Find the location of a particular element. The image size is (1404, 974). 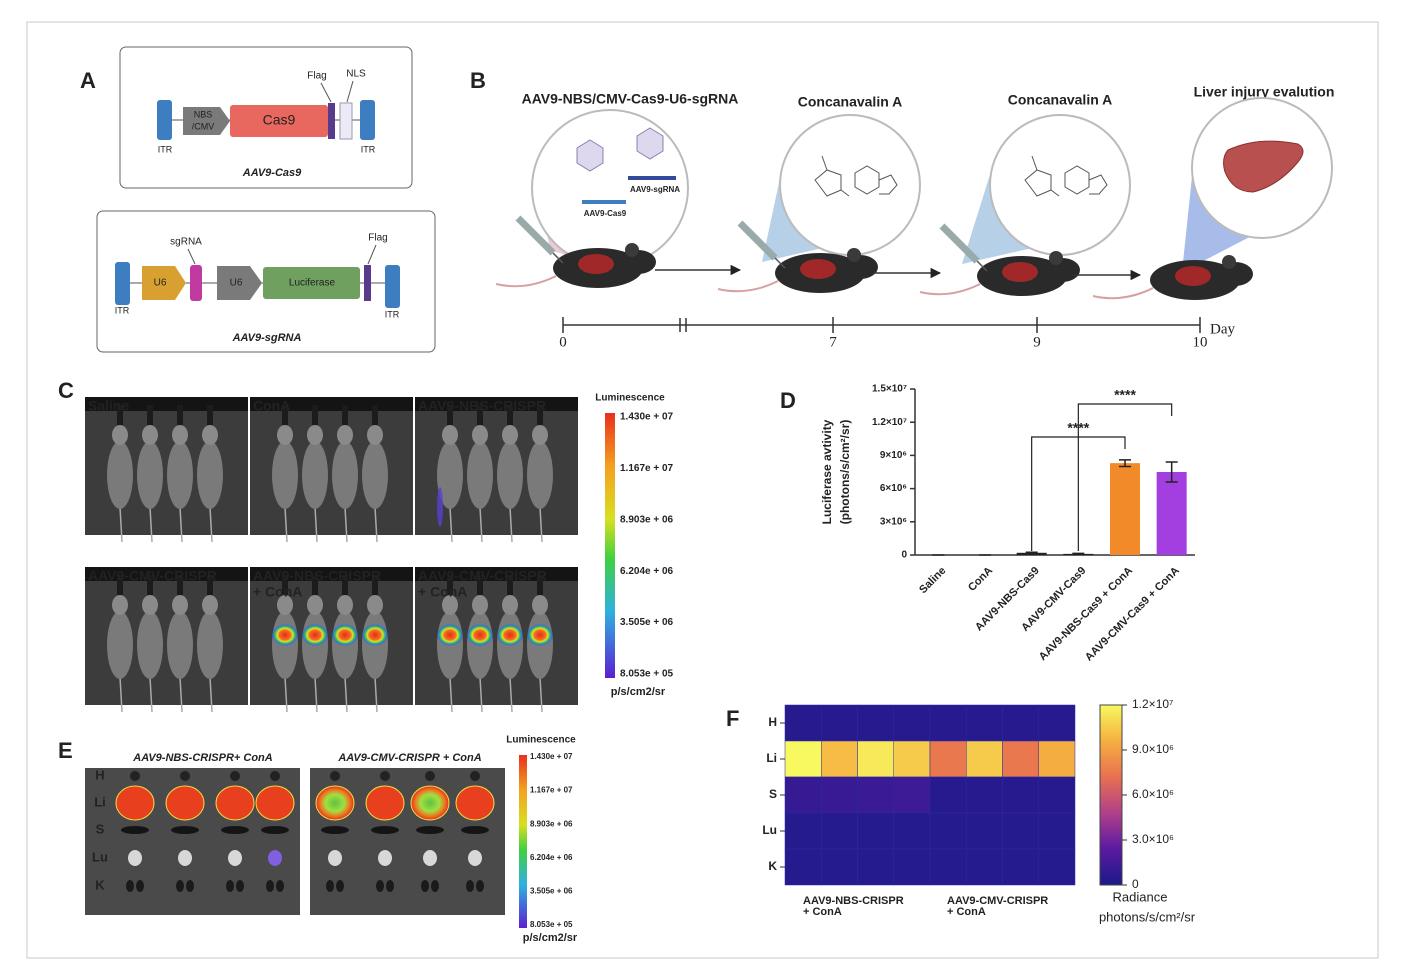

y-tick-label: 1.2×10⁷ is located at coordinates (889, 422).